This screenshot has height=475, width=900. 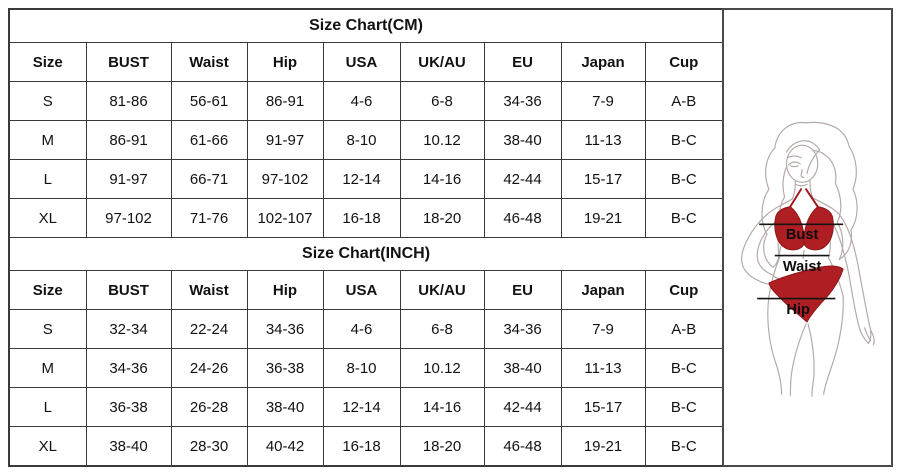 What do you see at coordinates (285, 446) in the screenshot?
I see `table-cell: 40-42` at bounding box center [285, 446].